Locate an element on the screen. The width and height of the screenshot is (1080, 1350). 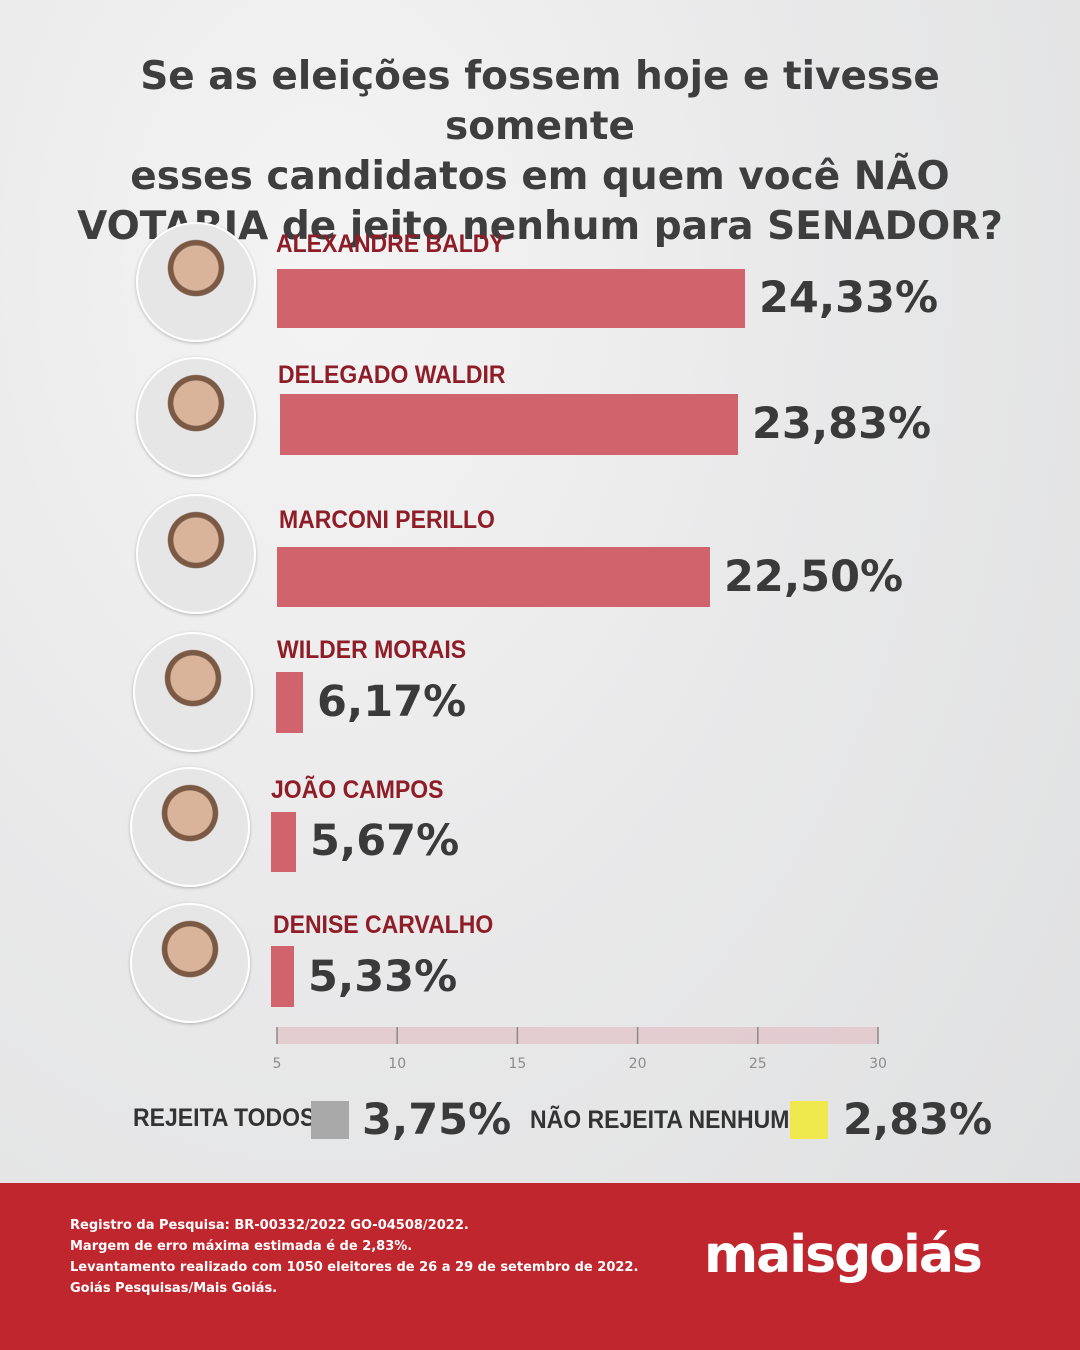
candidate-name: WILDER MORAIS is located at coordinates (372, 650).